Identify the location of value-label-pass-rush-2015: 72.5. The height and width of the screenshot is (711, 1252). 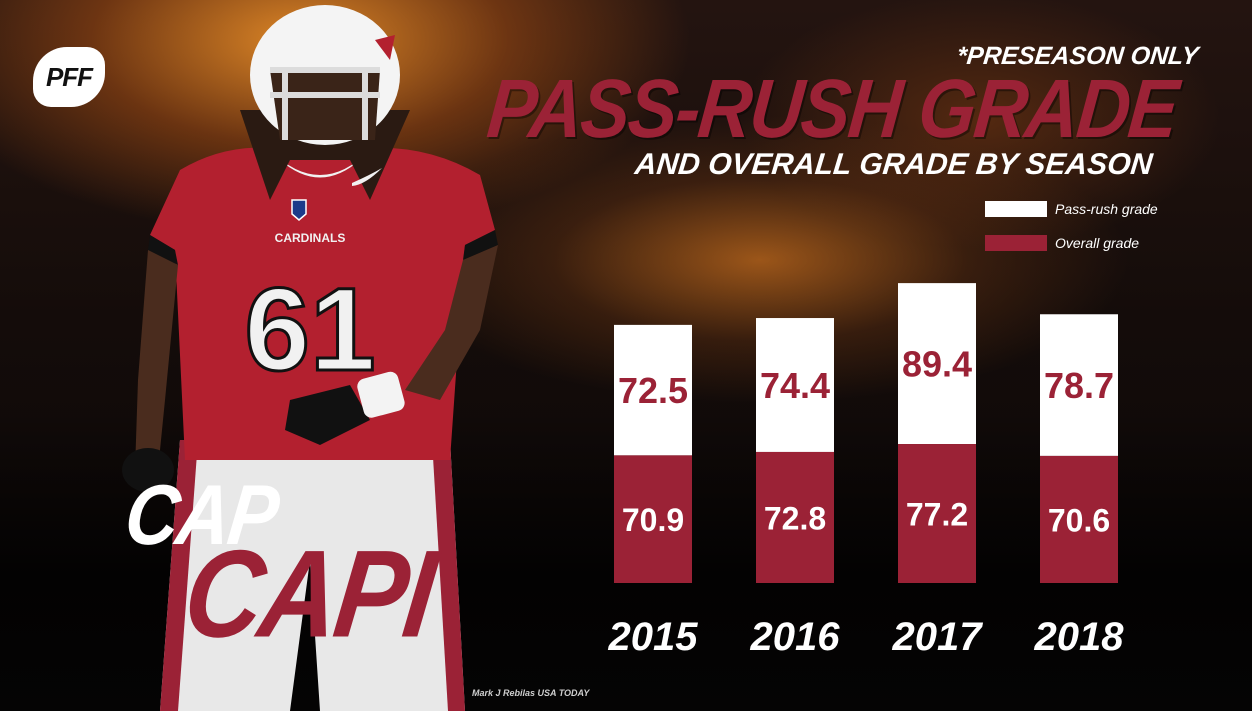
(653, 390).